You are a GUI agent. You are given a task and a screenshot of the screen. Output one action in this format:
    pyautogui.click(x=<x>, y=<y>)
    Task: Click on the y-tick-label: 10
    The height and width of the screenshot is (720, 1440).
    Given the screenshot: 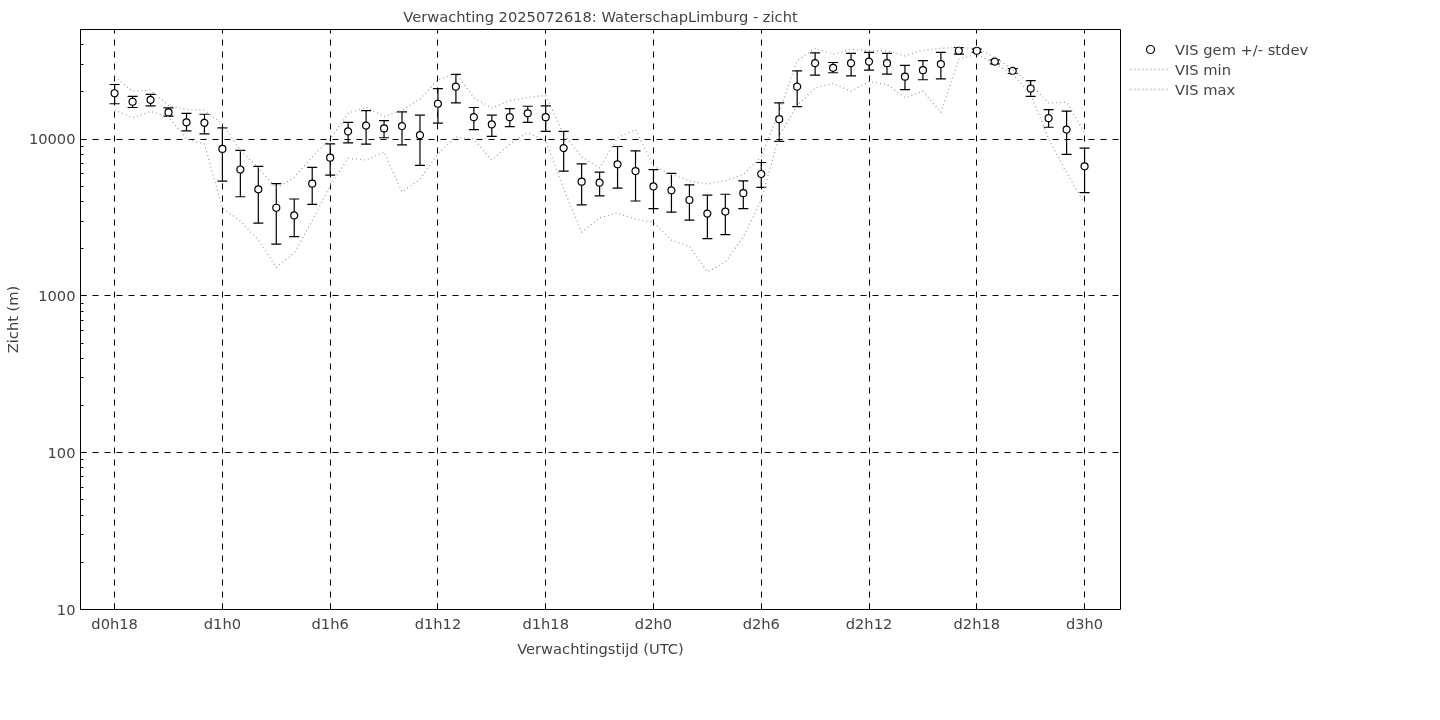 What is the action you would take?
    pyautogui.click(x=66, y=609)
    